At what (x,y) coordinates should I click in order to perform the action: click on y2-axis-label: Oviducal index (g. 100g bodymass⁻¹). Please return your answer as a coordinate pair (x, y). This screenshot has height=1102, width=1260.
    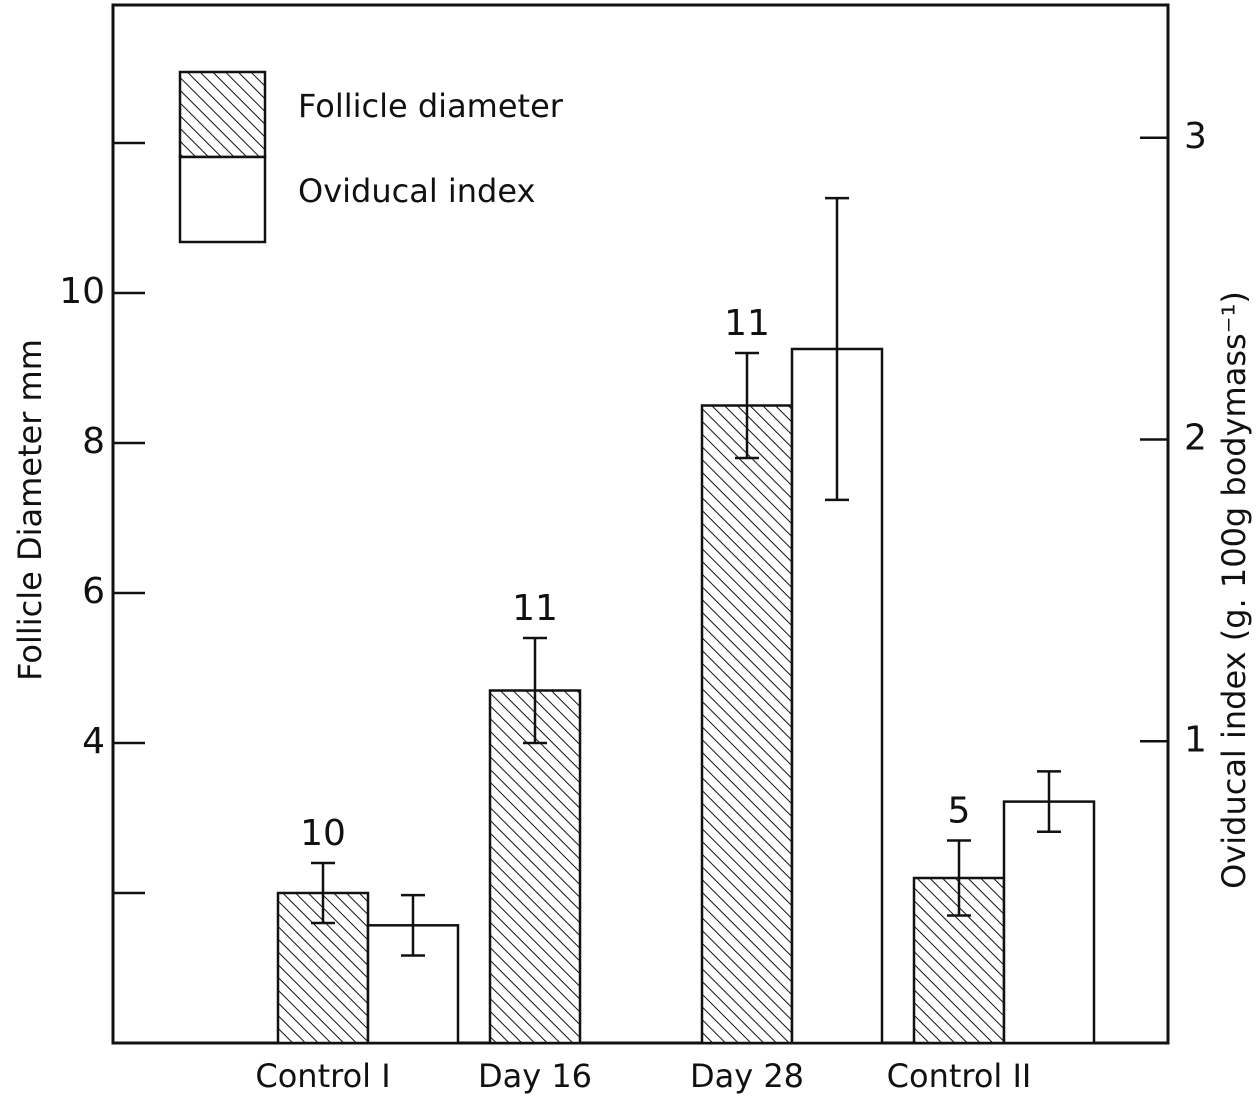
    Looking at the image, I should click on (1234, 590).